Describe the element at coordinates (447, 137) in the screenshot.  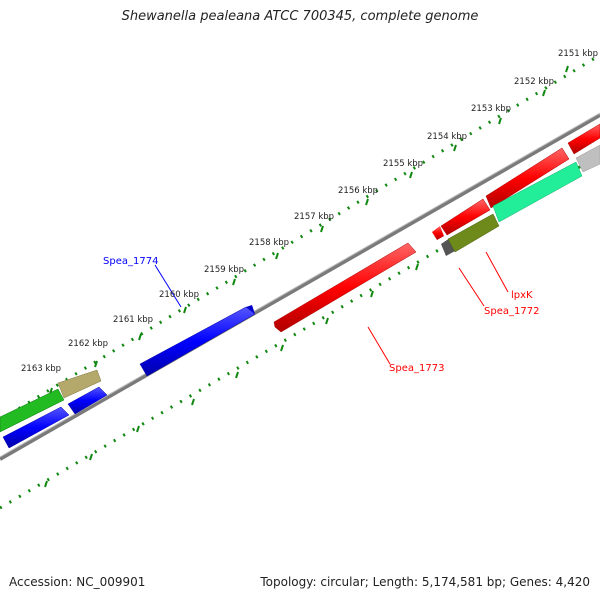
I see `scale-label-2154: 2154 kbp` at that location.